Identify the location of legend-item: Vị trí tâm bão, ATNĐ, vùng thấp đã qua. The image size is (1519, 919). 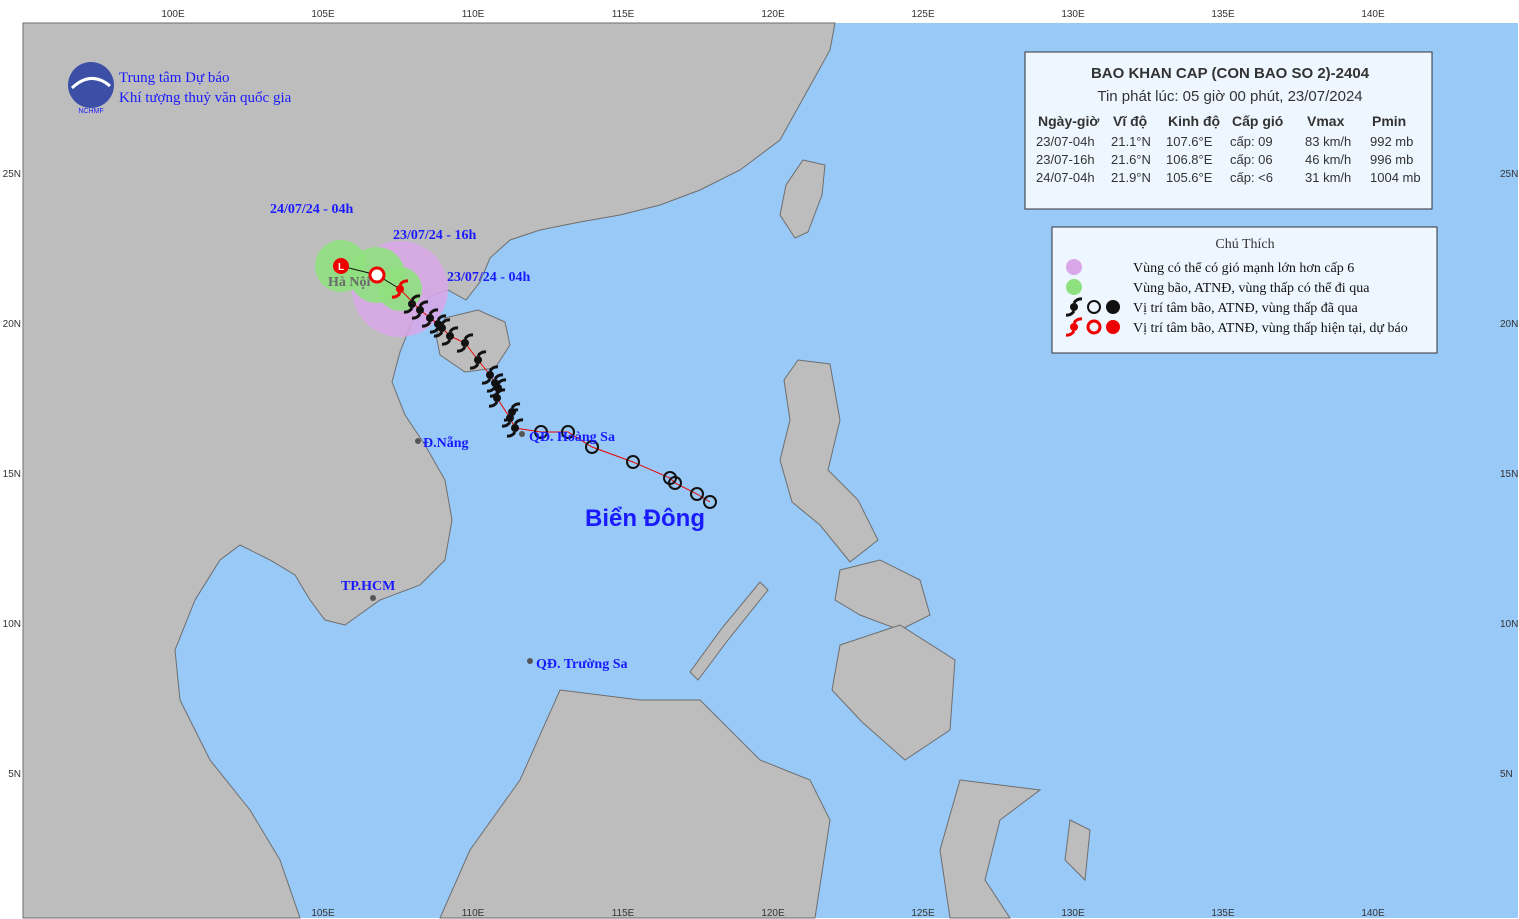
(1246, 308).